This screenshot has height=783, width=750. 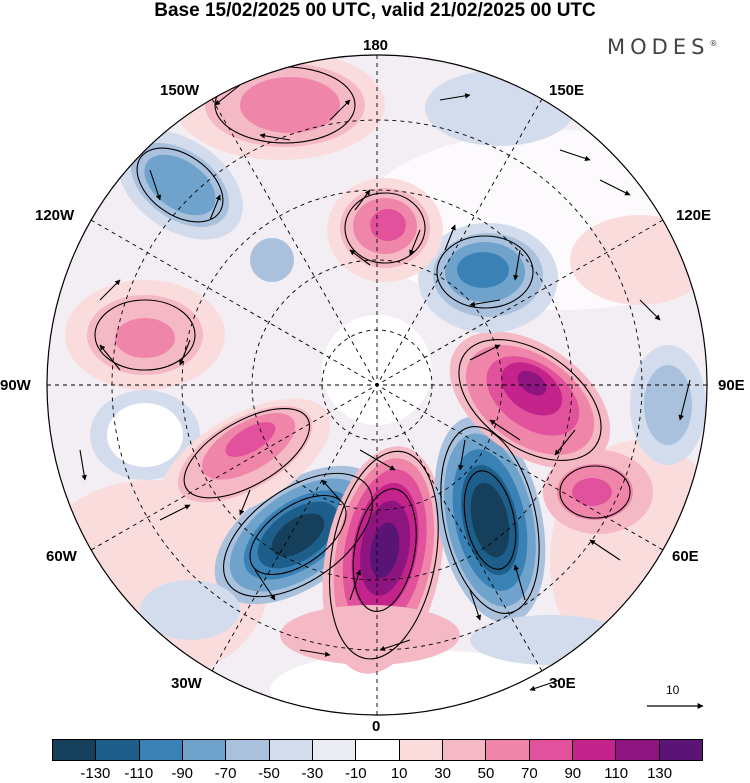 What do you see at coordinates (383, 560) in the screenshot?
I see `anomaly-center-pos-5w` at bounding box center [383, 560].